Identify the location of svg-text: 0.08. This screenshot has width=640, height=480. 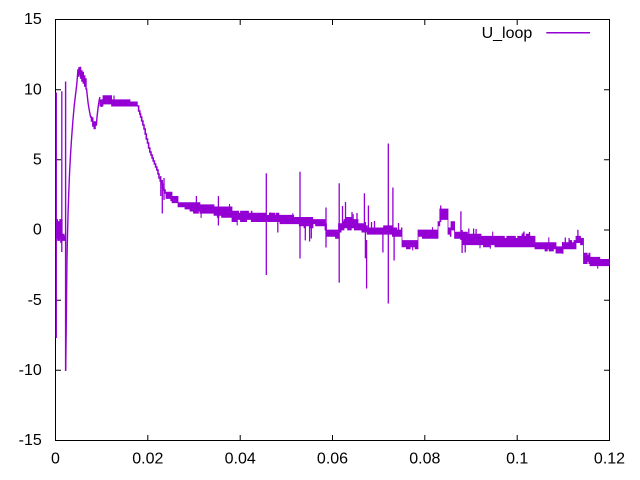
(424, 459).